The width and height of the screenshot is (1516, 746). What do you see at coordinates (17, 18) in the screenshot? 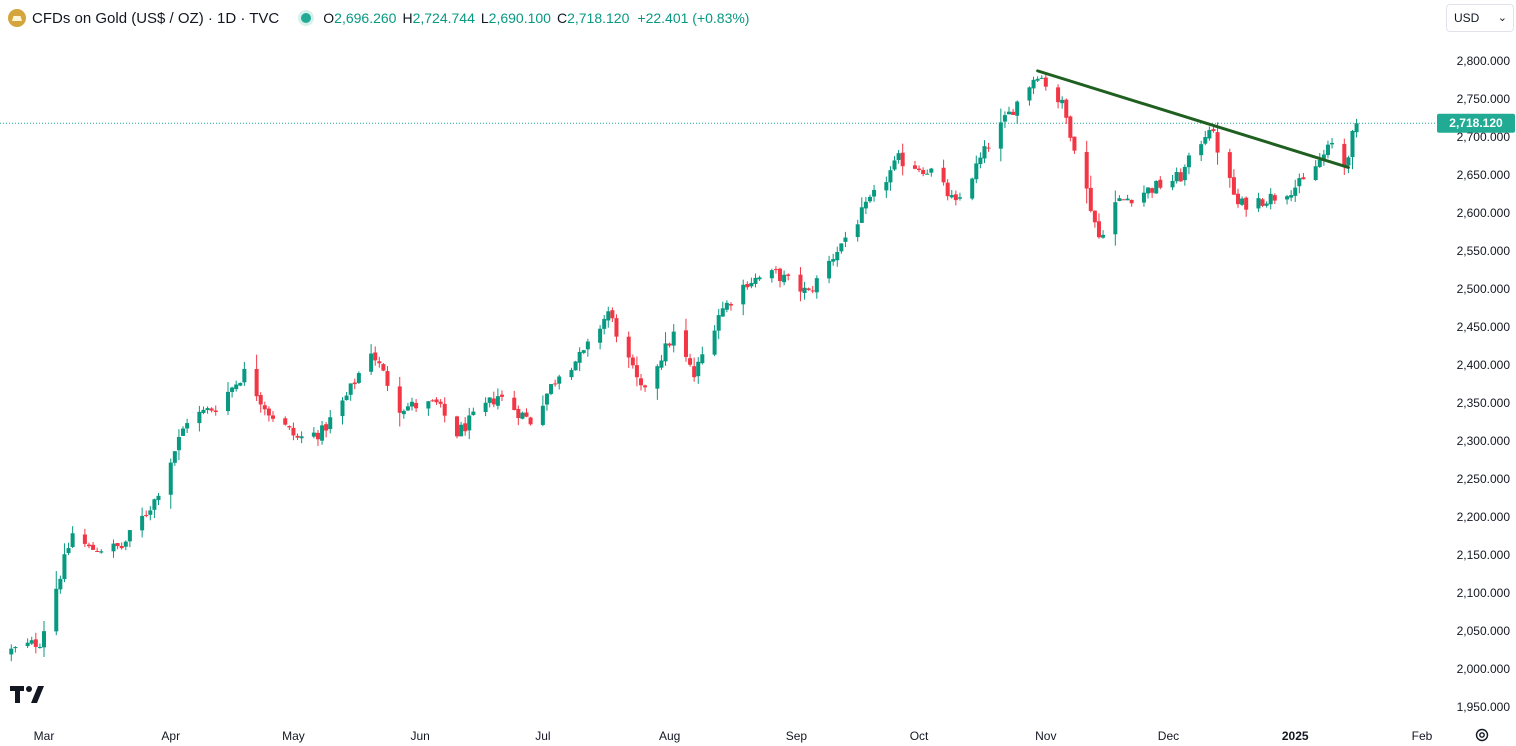
I see `gold-icon` at bounding box center [17, 18].